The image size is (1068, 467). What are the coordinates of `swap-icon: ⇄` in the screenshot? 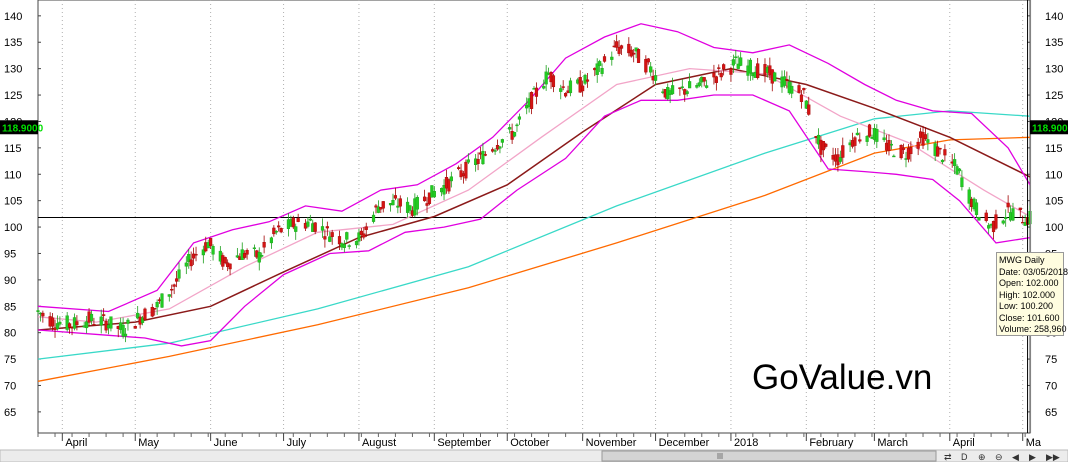 It's located at (948, 457).